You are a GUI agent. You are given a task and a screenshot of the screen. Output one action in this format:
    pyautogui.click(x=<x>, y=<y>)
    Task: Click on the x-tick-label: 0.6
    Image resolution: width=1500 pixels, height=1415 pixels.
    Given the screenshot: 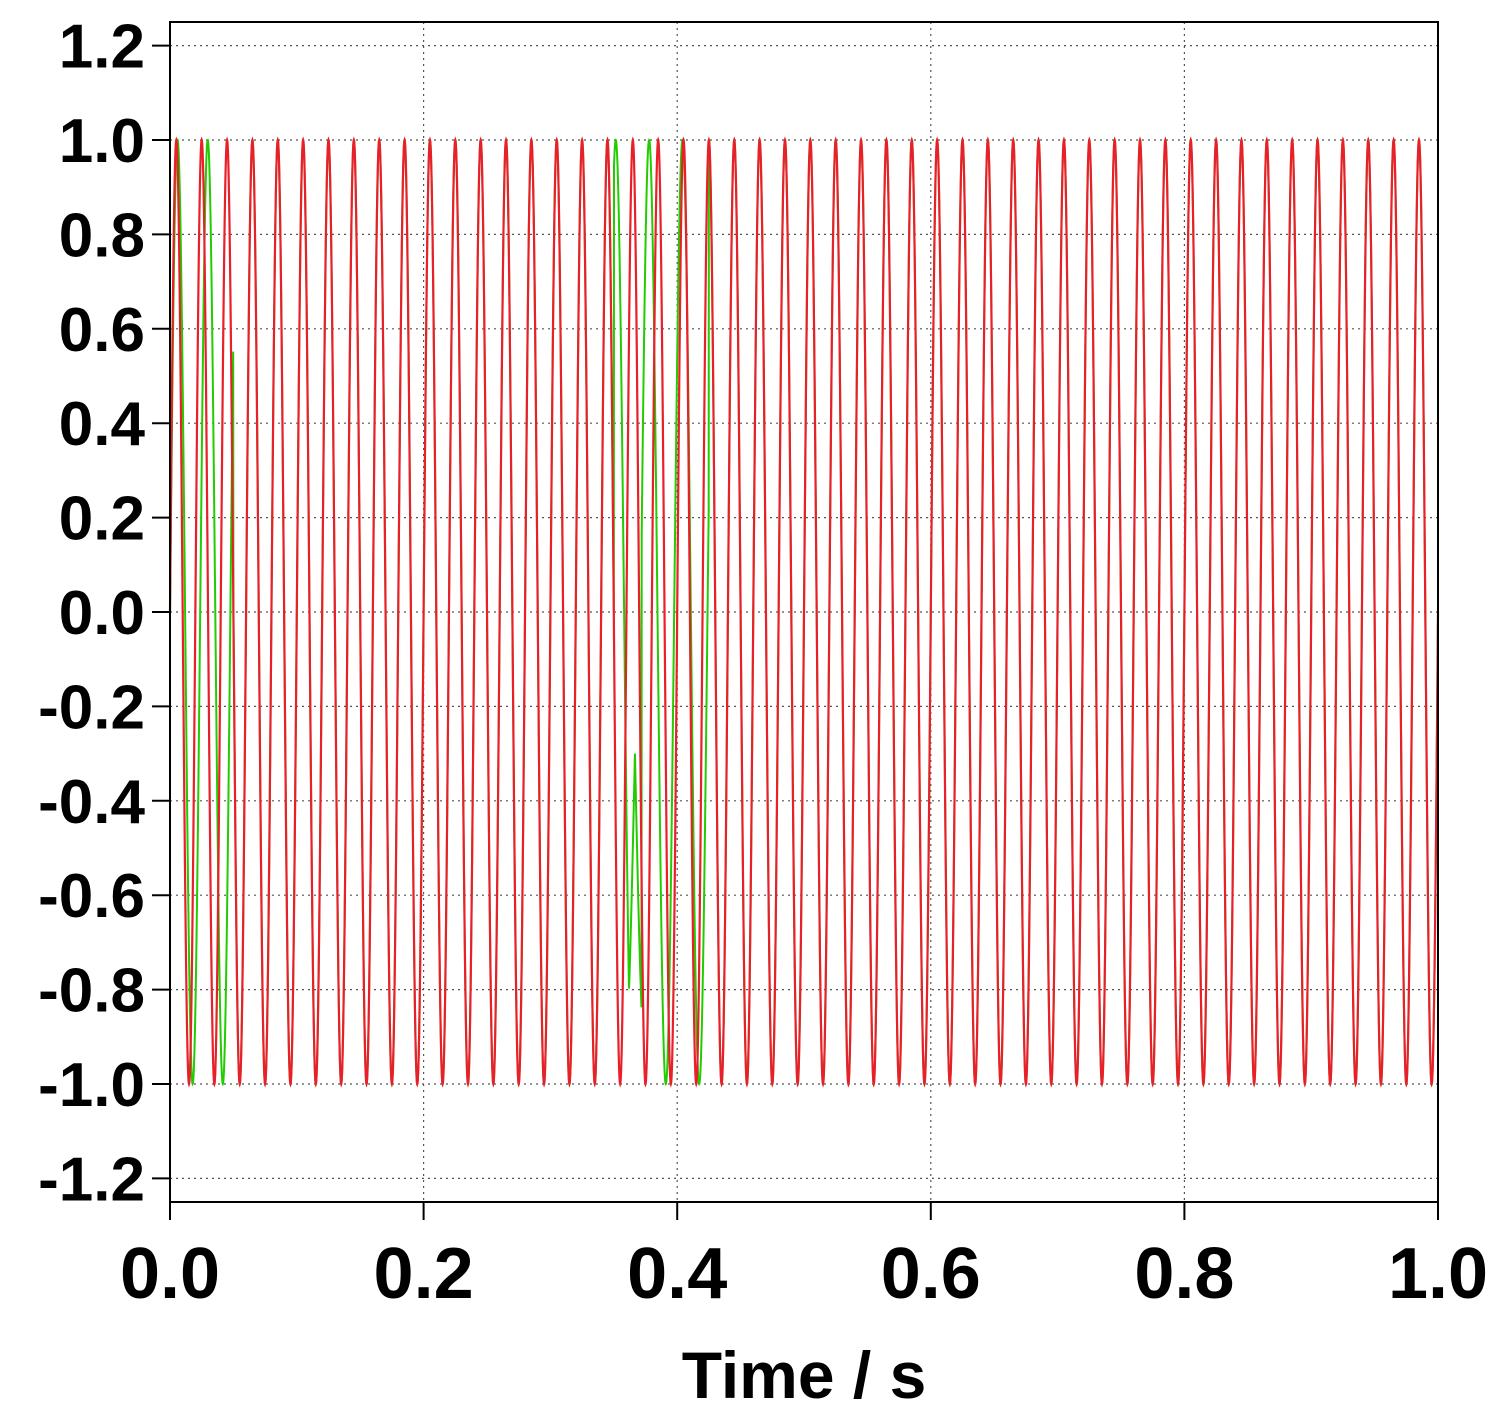 What is the action you would take?
    pyautogui.click(x=931, y=1274)
    